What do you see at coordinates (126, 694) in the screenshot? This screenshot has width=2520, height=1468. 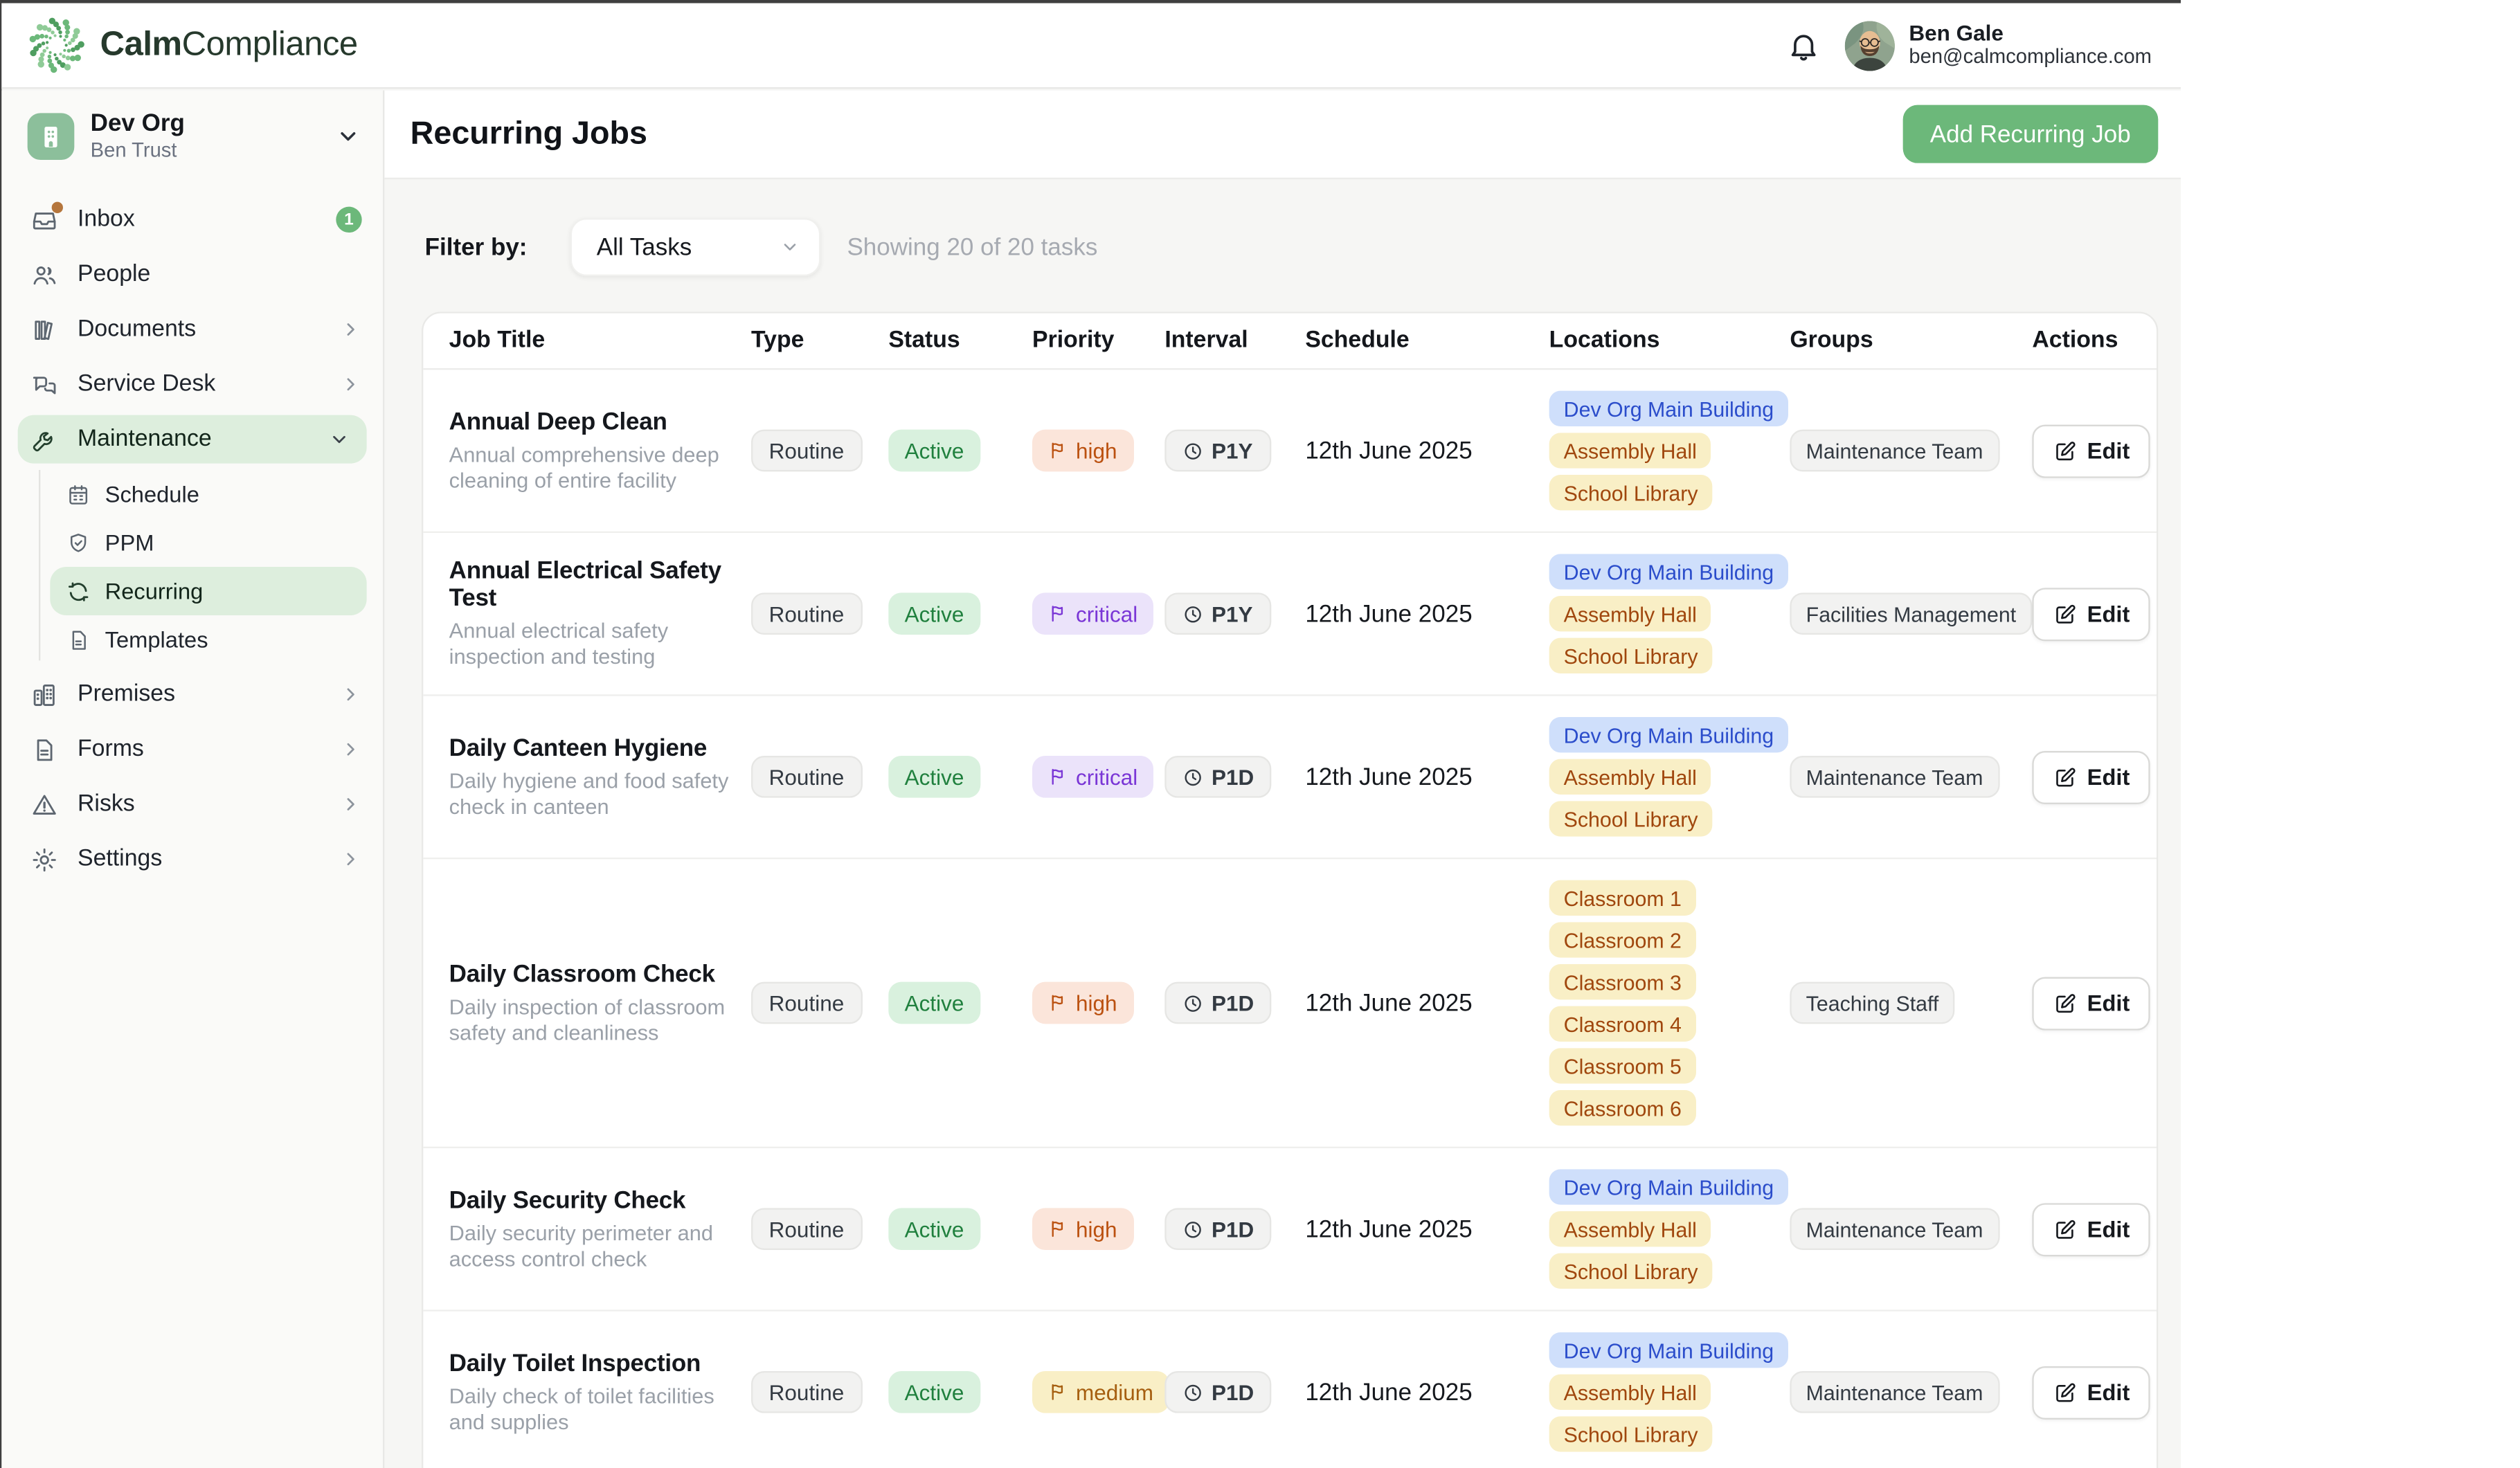 I see `sidebar-item-label: Premises` at bounding box center [126, 694].